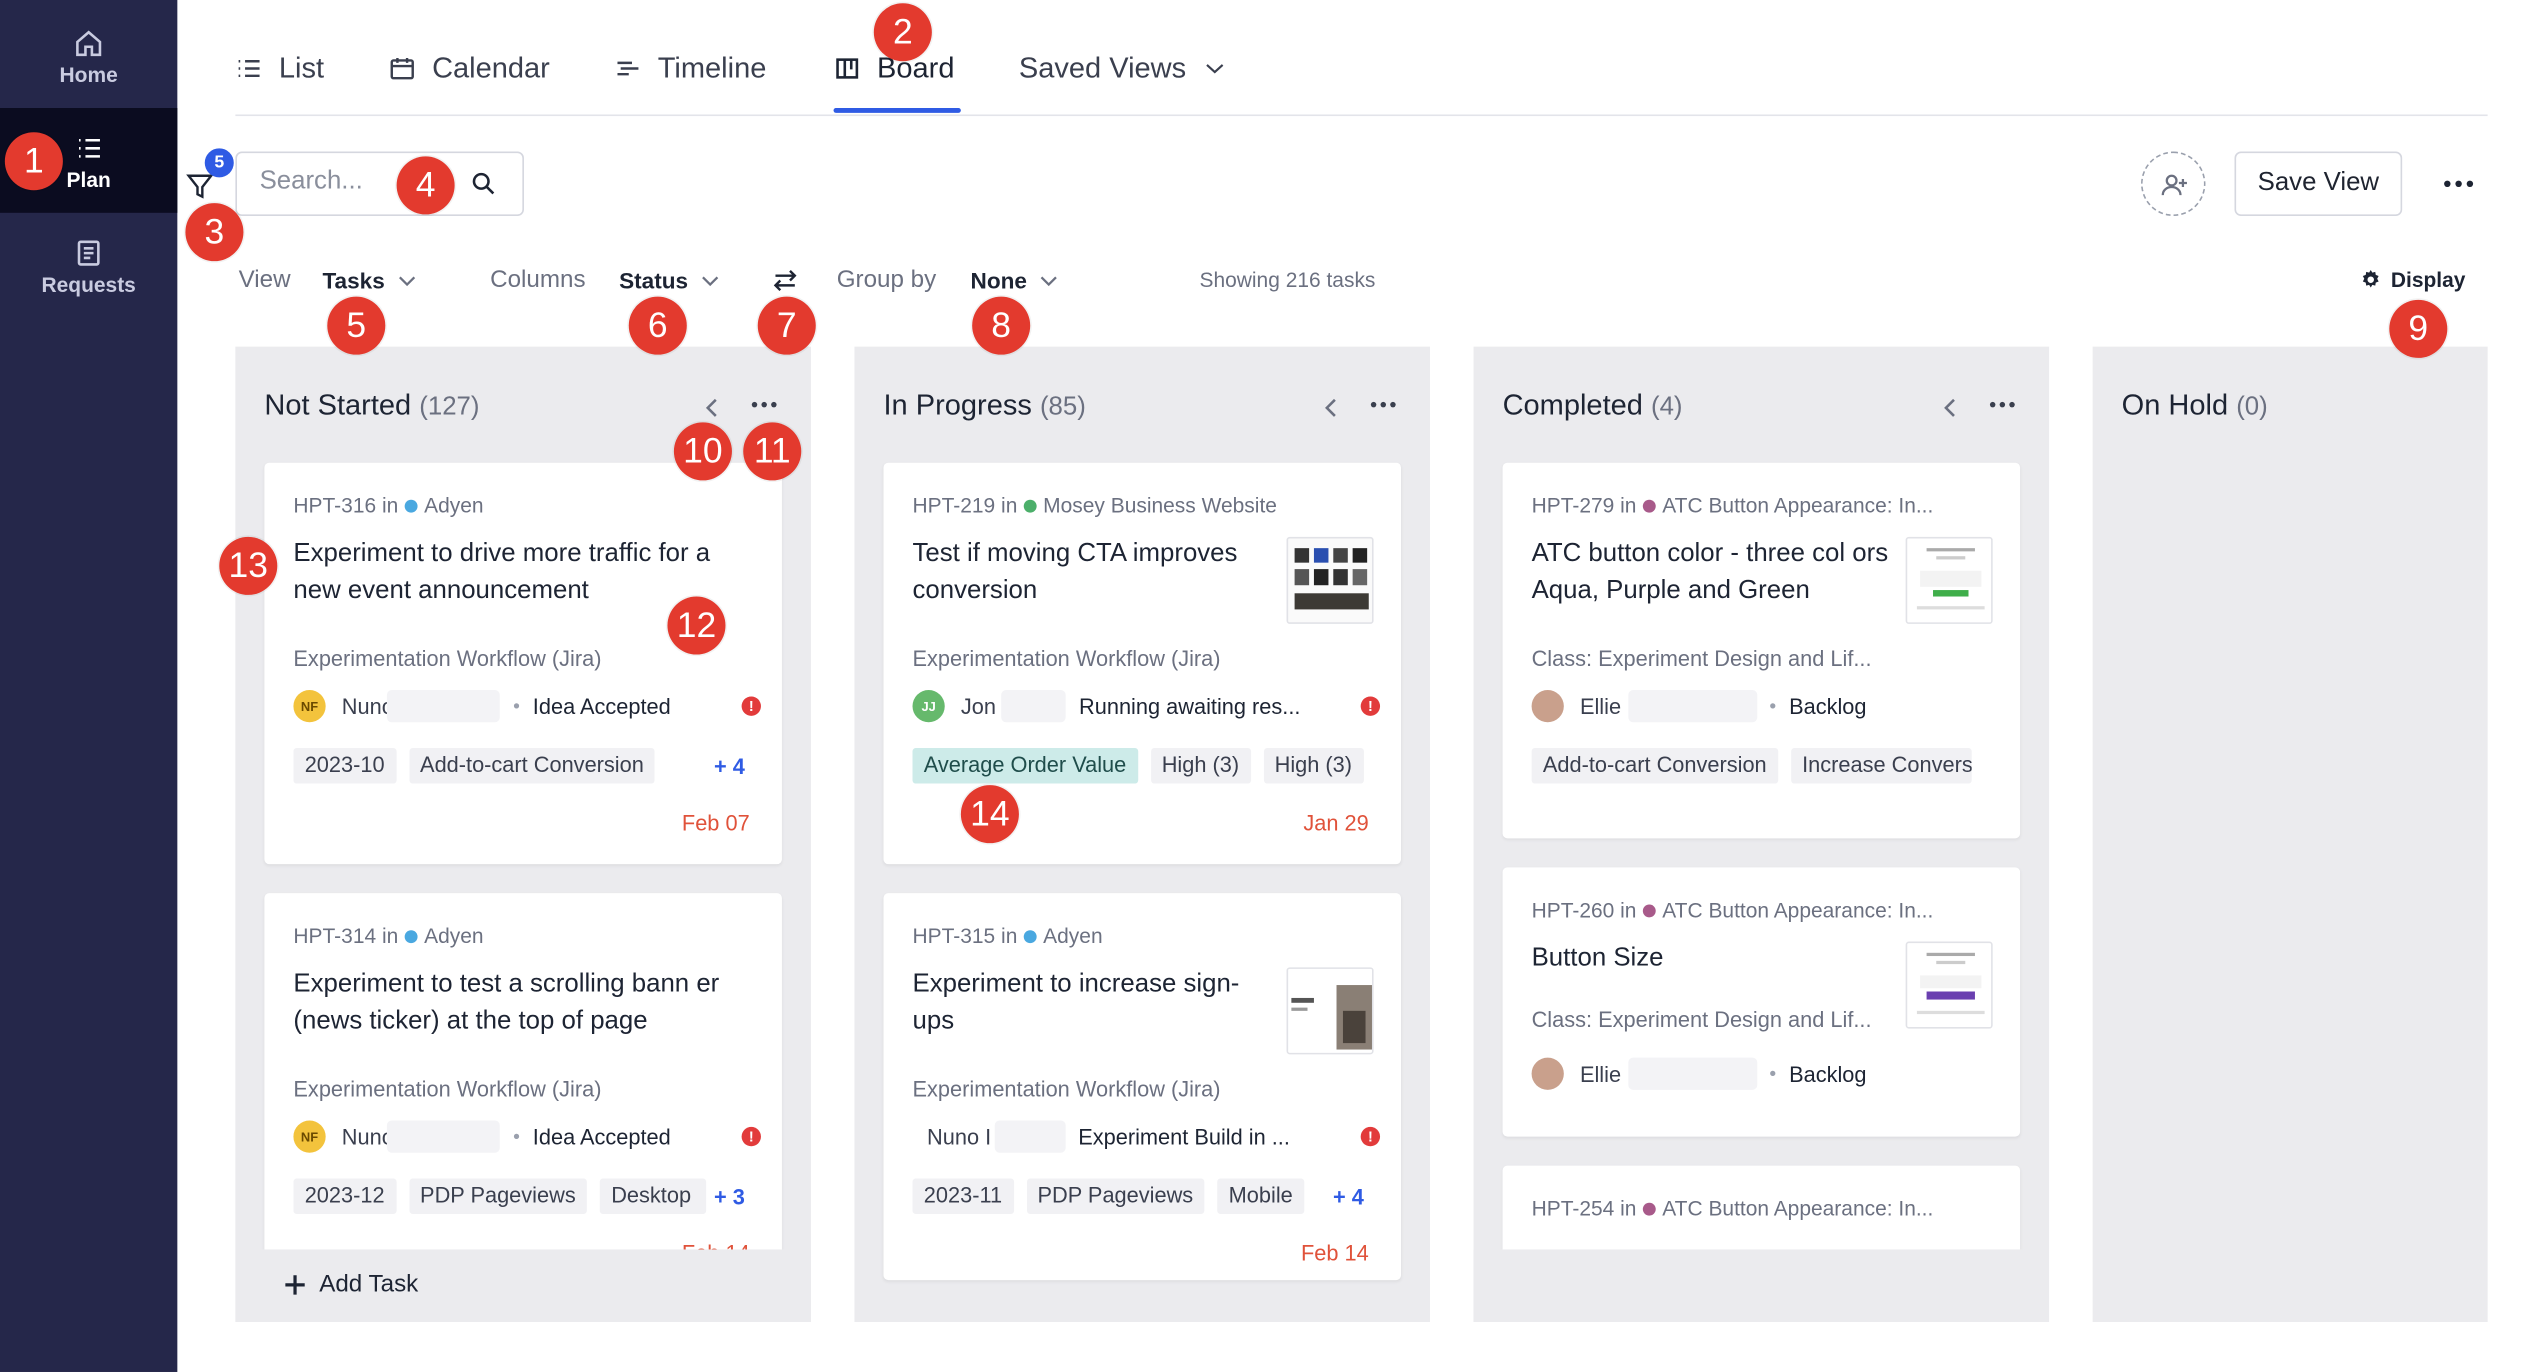 The width and height of the screenshot is (2528, 1372). What do you see at coordinates (1361, 78) in the screenshot?
I see `view-tabs: List Calendar Timeline Board Saved Views` at bounding box center [1361, 78].